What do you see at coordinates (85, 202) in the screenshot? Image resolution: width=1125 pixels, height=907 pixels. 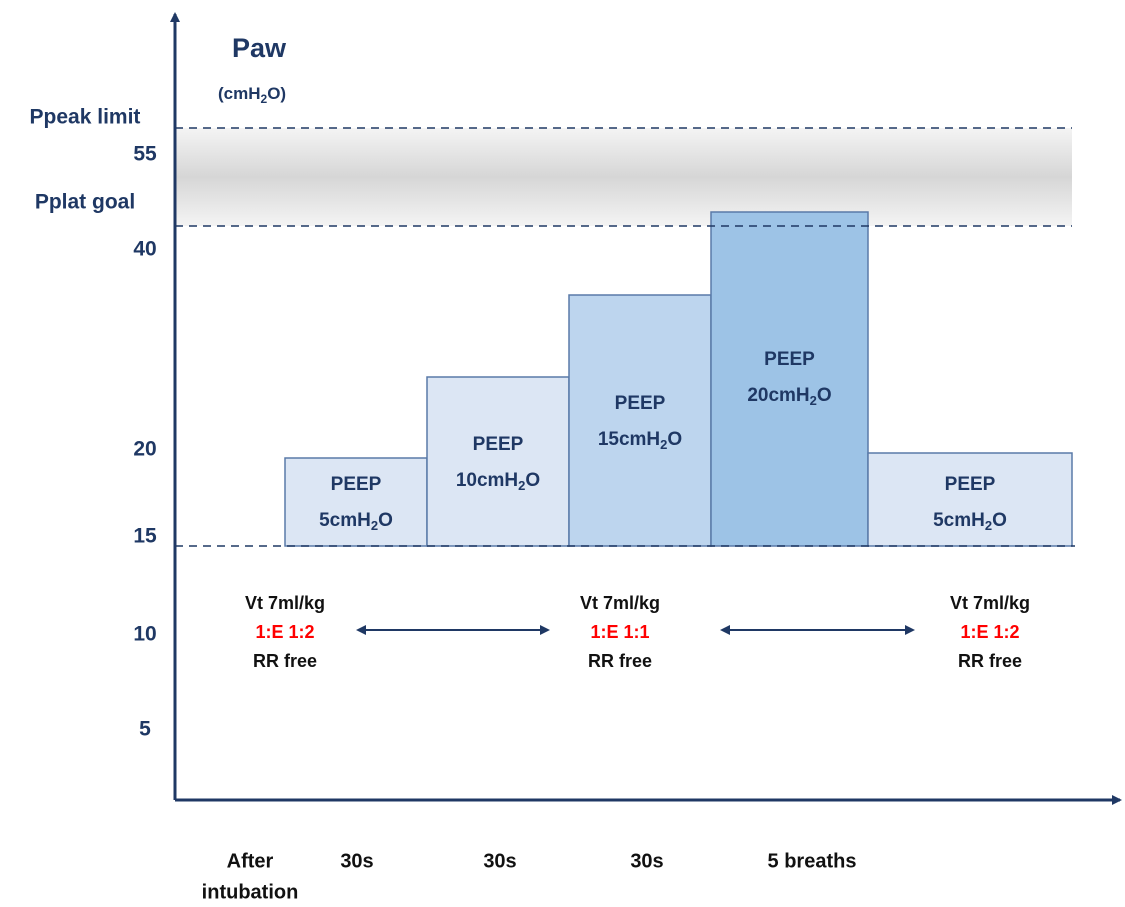 I see `limit-label: Pplat goal` at bounding box center [85, 202].